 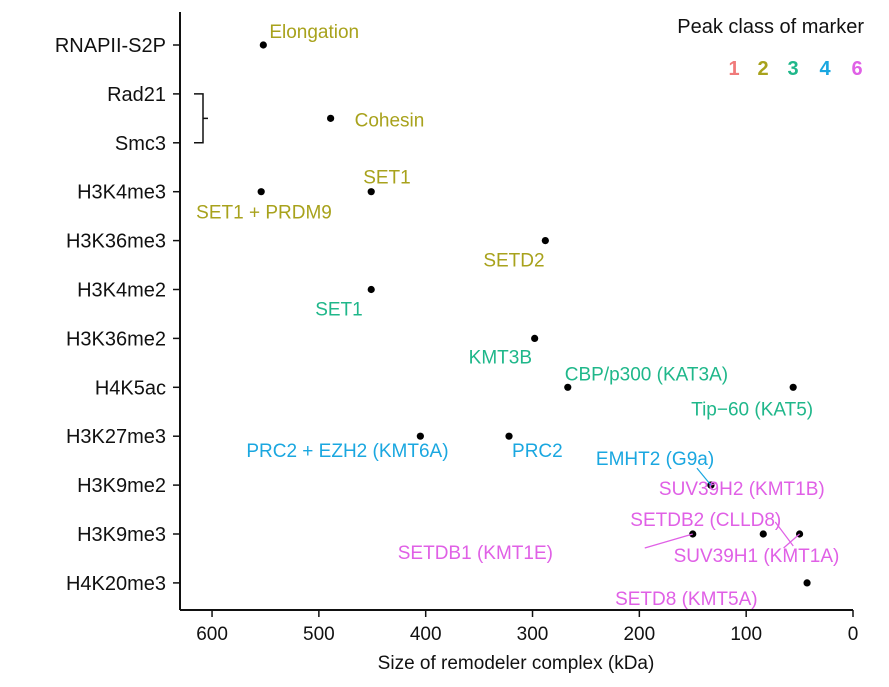 I want to click on point-label: Tip−60 (KAT5), so click(x=752, y=409).